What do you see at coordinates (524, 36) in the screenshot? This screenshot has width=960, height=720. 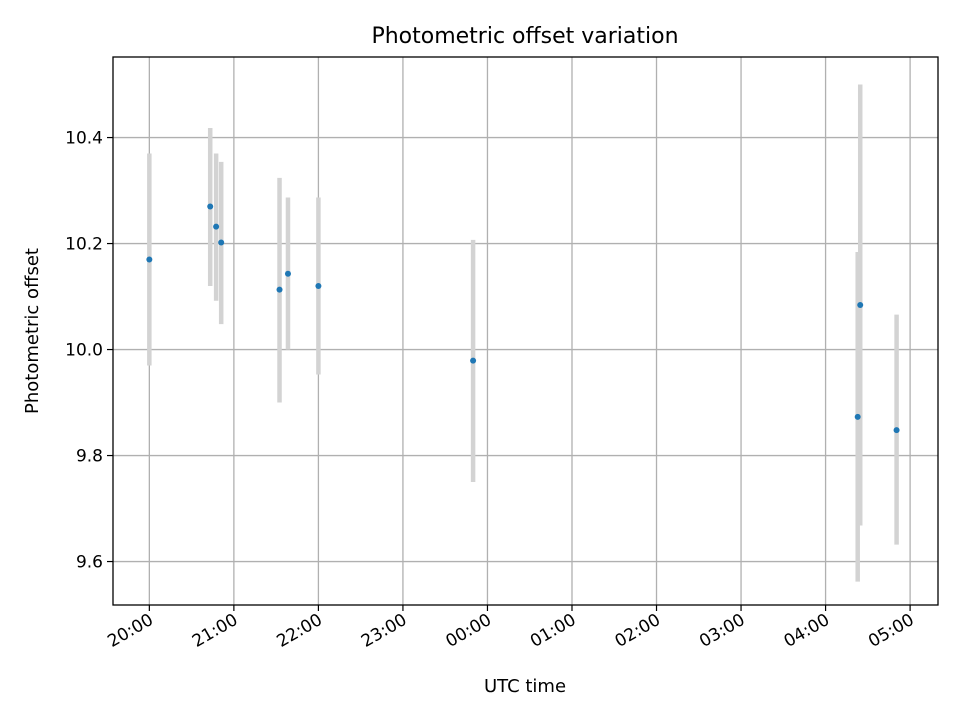 I see `chart-title: Photometric offset variation` at bounding box center [524, 36].